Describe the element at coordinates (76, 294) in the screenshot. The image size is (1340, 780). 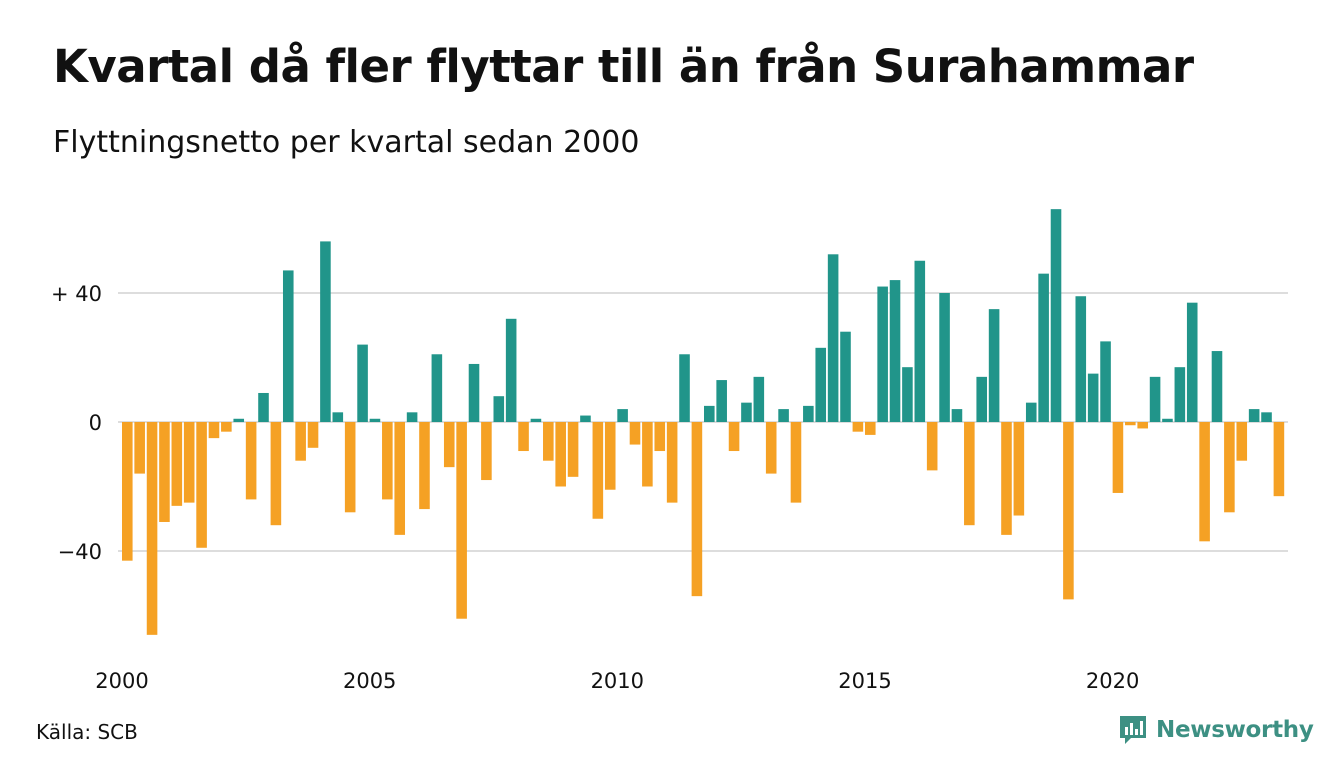
I see `y-tick-label: + 40` at that location.